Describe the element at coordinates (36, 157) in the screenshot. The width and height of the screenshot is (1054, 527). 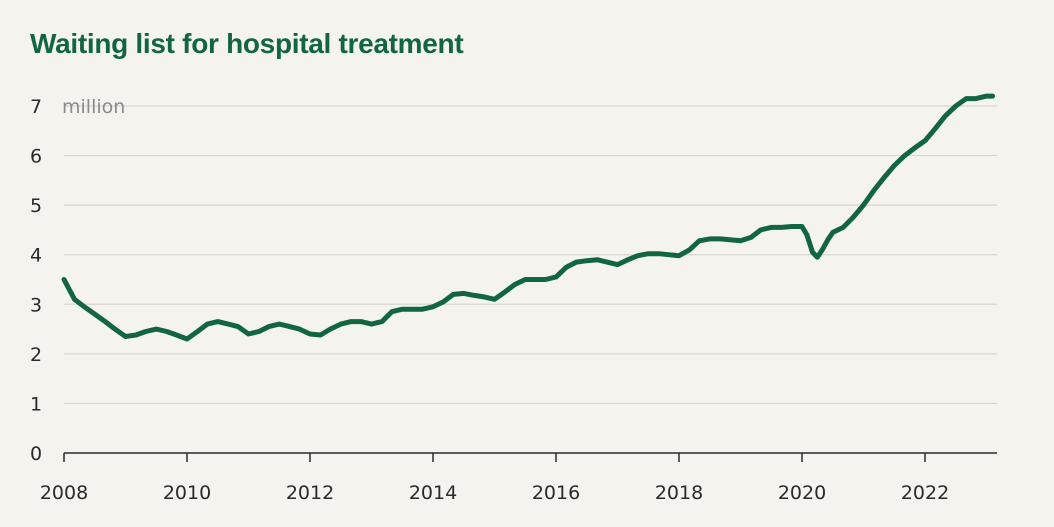
I see `y-tick-label: 6` at that location.